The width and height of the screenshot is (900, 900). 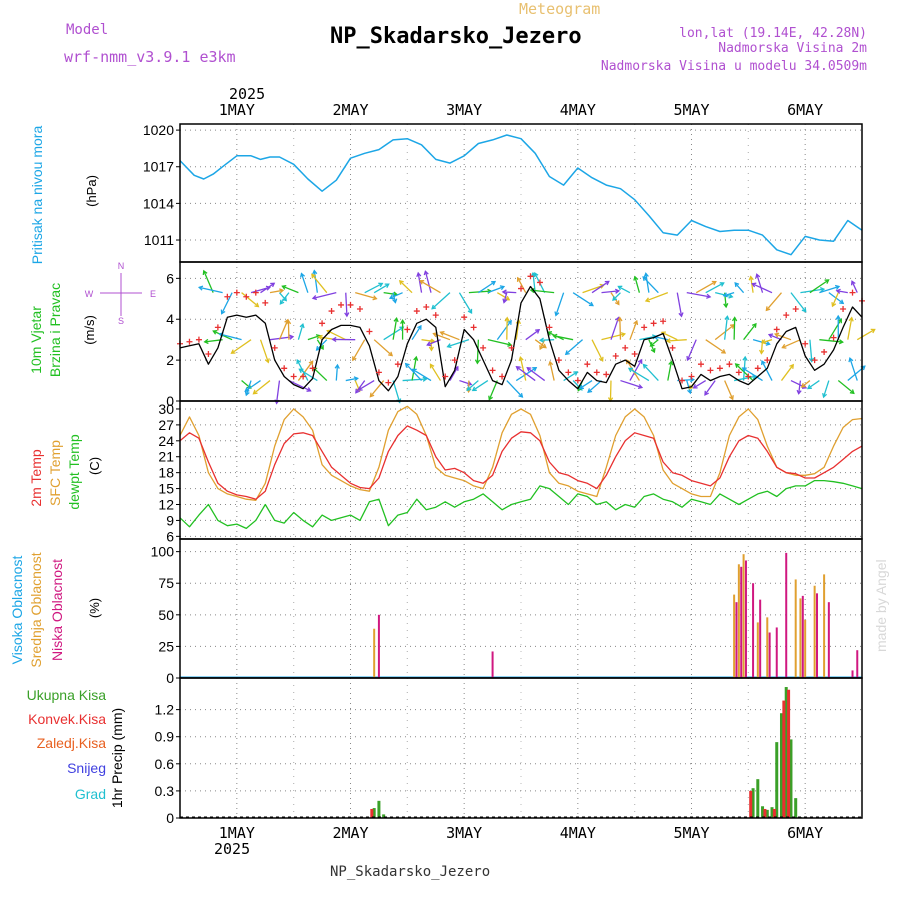 I want to click on y-tick-label: 2, so click(x=170, y=360).